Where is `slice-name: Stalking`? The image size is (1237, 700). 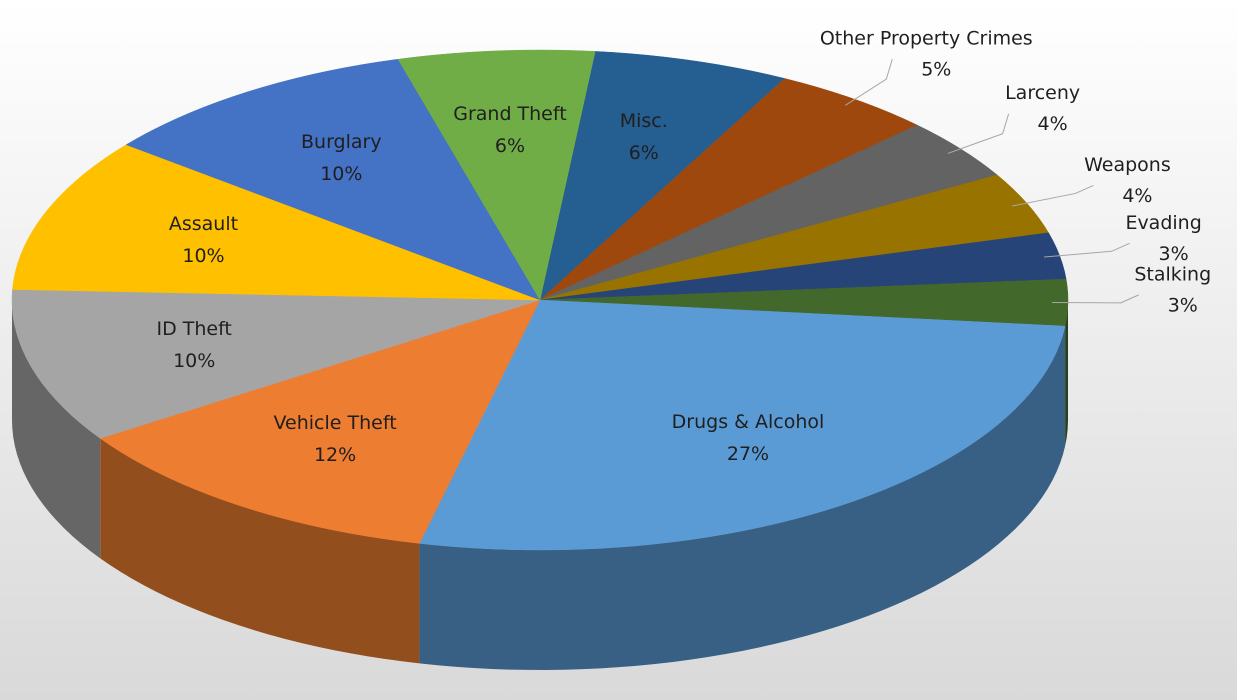
slice-name: Stalking is located at coordinates (1172, 274).